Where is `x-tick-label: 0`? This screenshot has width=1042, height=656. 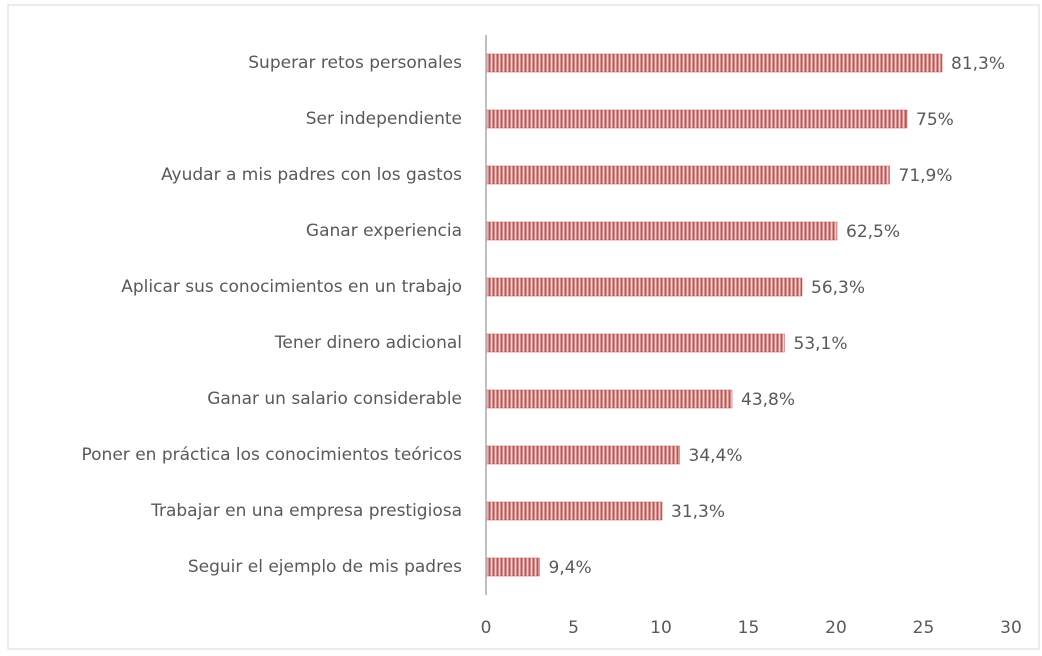
x-tick-label: 0 is located at coordinates (486, 628).